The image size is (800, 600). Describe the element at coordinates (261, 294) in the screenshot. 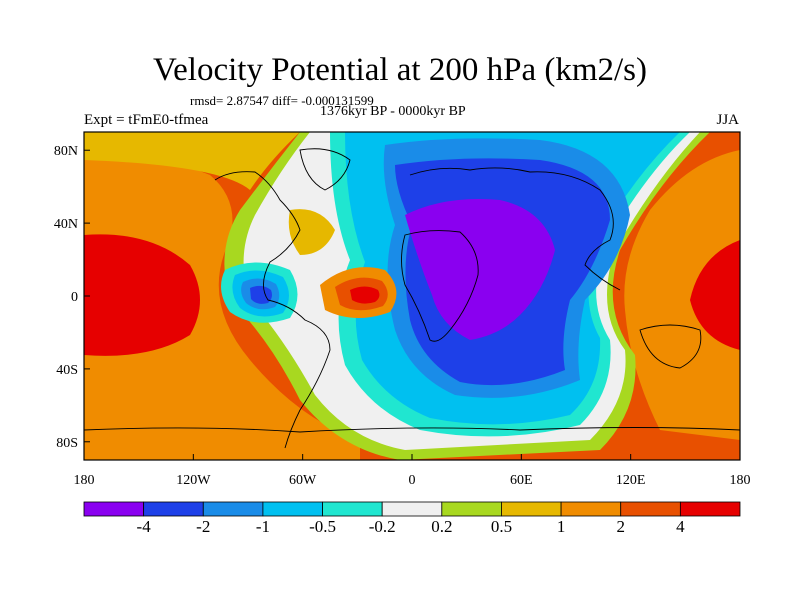

I see `cell-blue-ca` at that location.